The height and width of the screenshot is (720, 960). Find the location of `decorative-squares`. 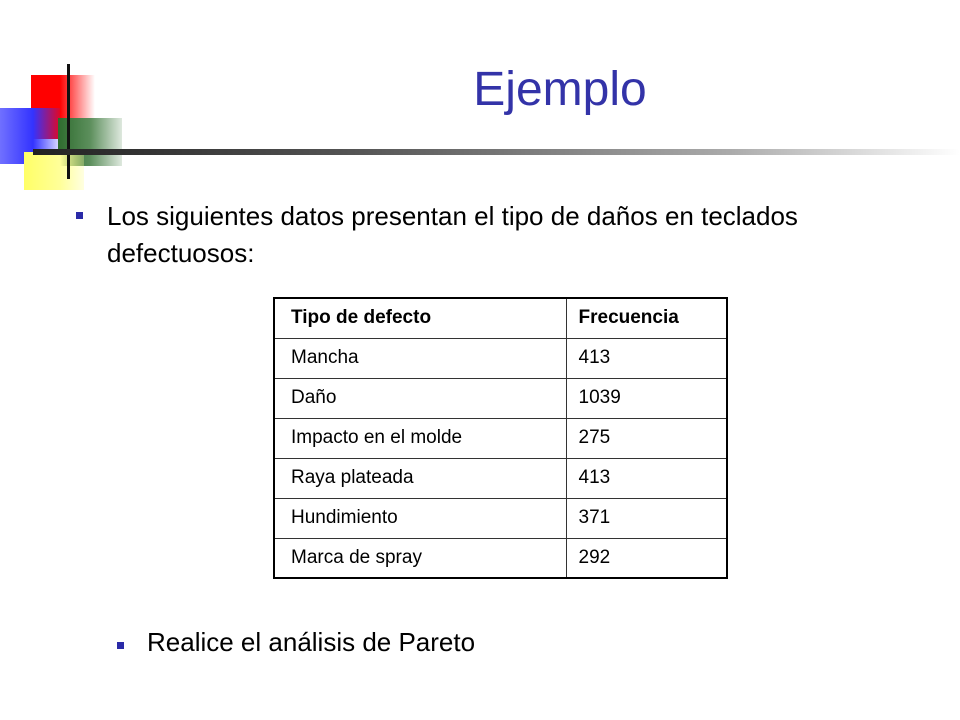

decorative-squares is located at coordinates (70, 100).